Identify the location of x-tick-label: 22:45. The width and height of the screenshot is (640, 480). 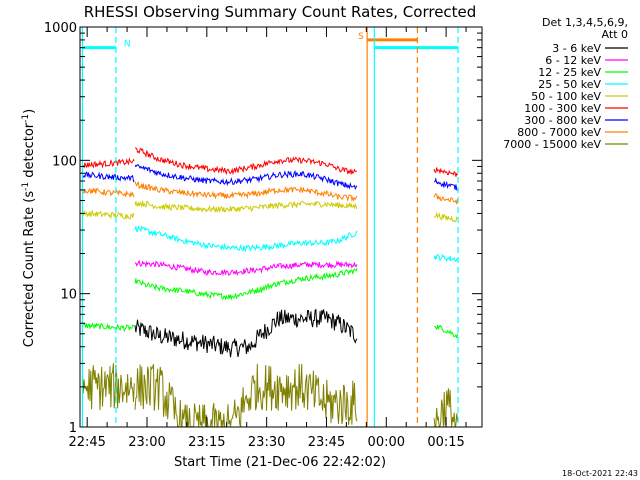
(86, 442).